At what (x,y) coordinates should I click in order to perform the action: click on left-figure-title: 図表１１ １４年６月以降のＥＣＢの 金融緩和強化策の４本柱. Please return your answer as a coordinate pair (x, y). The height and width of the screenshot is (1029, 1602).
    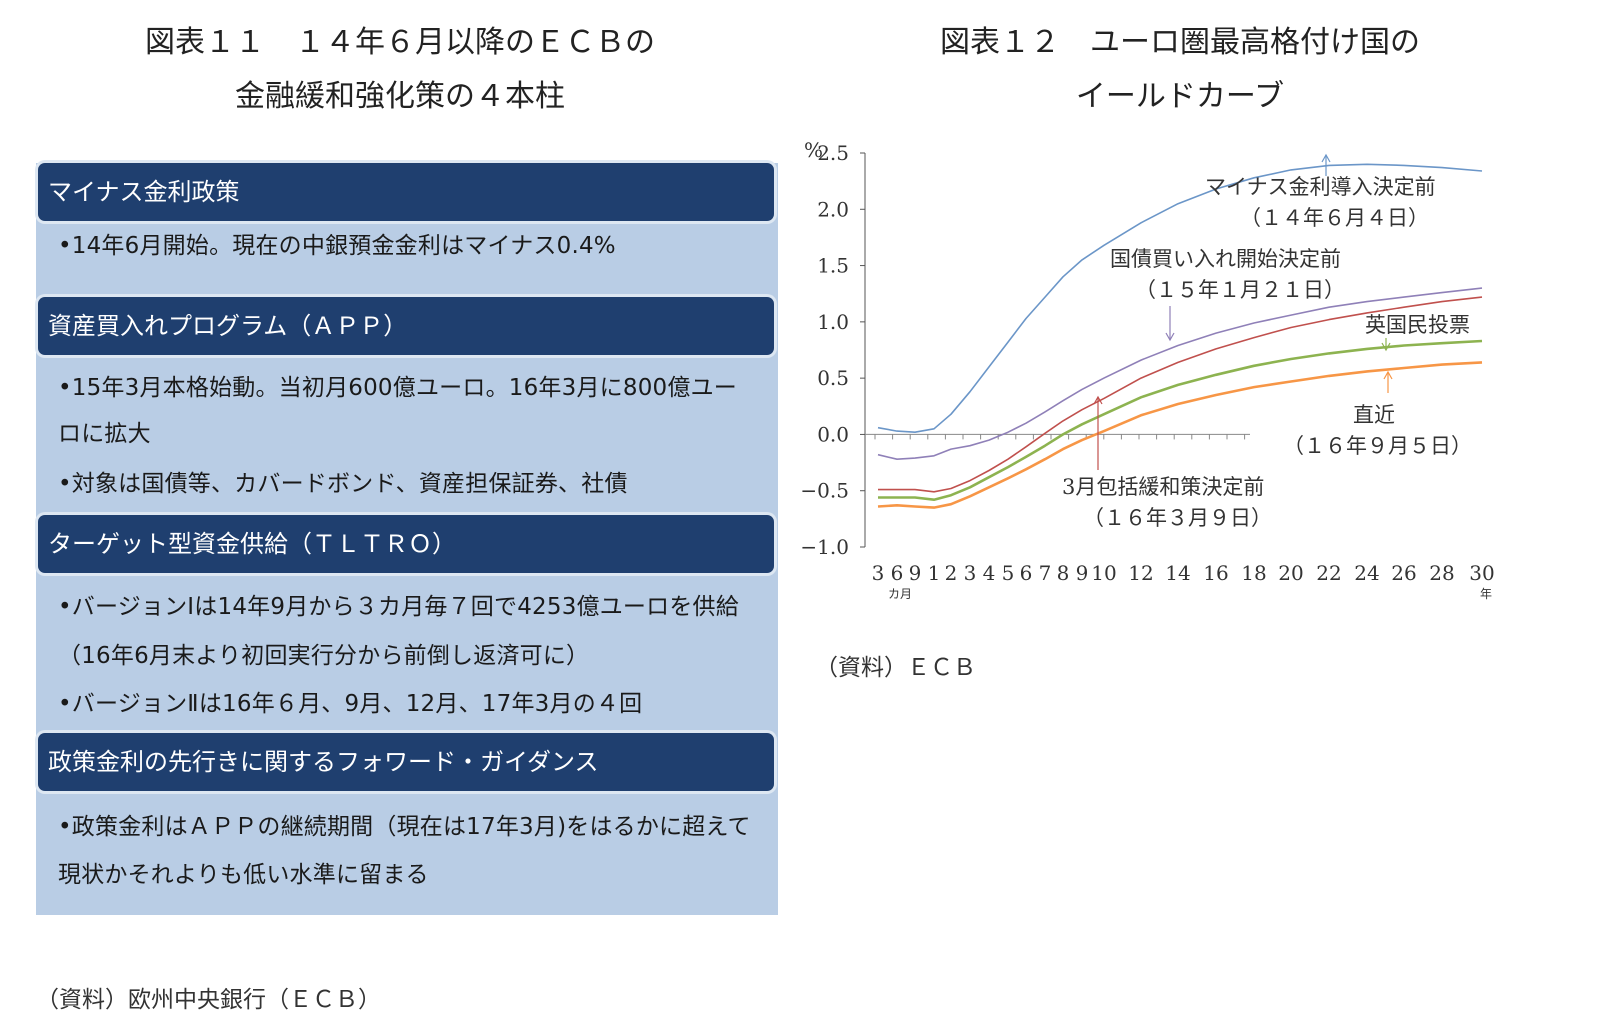
    Looking at the image, I should click on (400, 70).